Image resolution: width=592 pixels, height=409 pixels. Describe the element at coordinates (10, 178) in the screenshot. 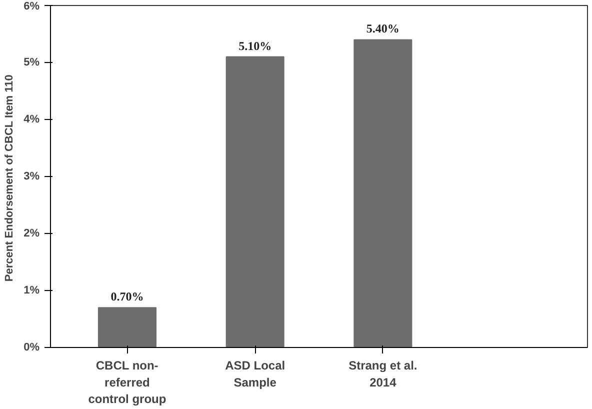

I see `y-axis-title: Percent Endorsement of CBCL Item 110` at that location.